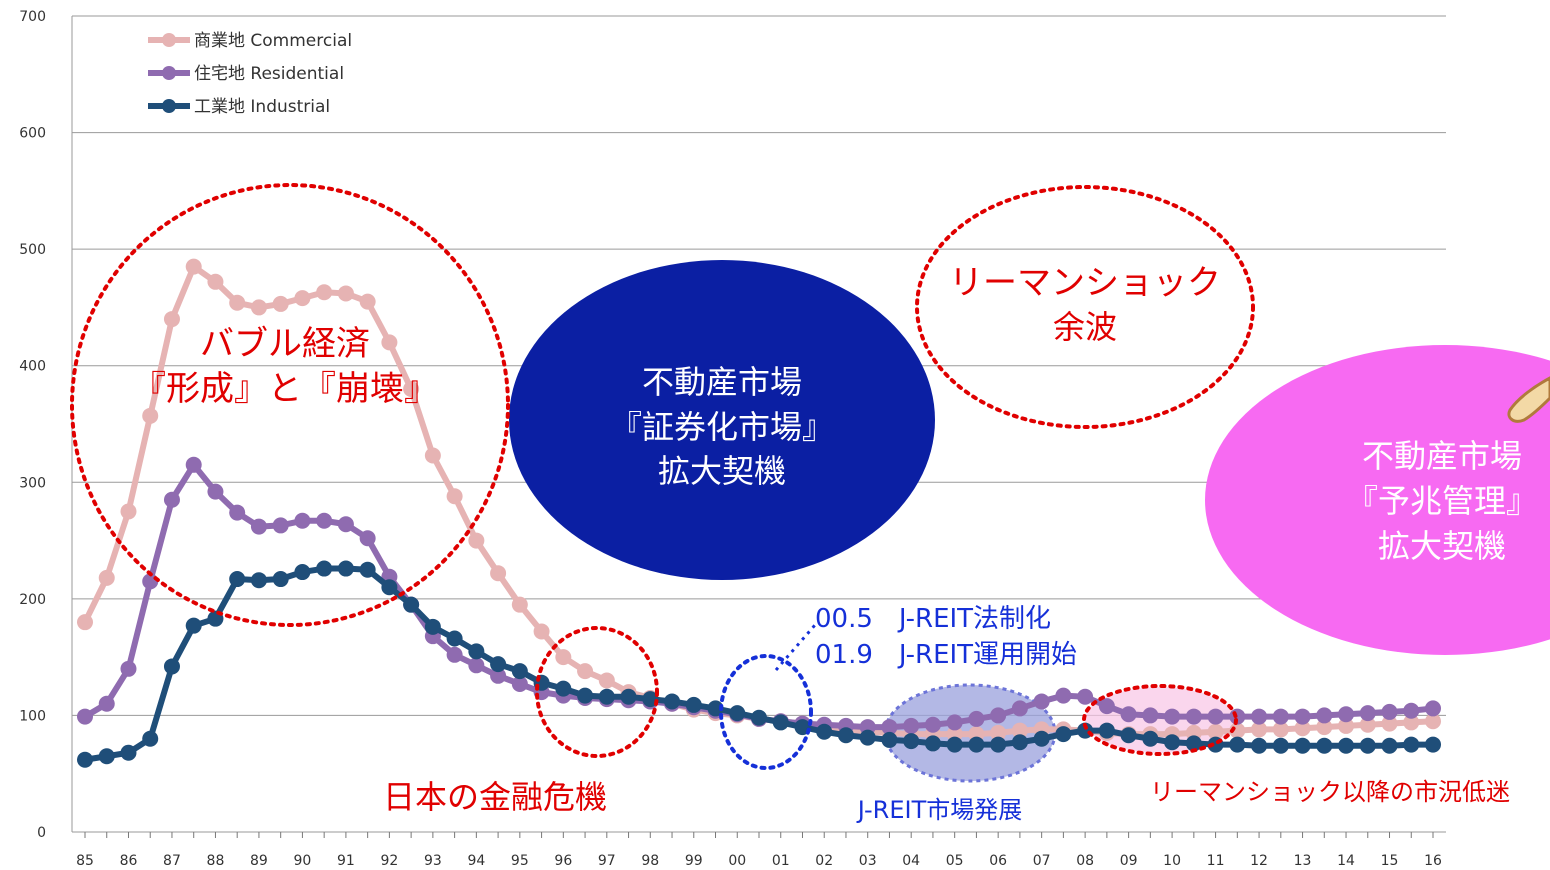  I want to click on y-tick-label: 300, so click(32, 483).